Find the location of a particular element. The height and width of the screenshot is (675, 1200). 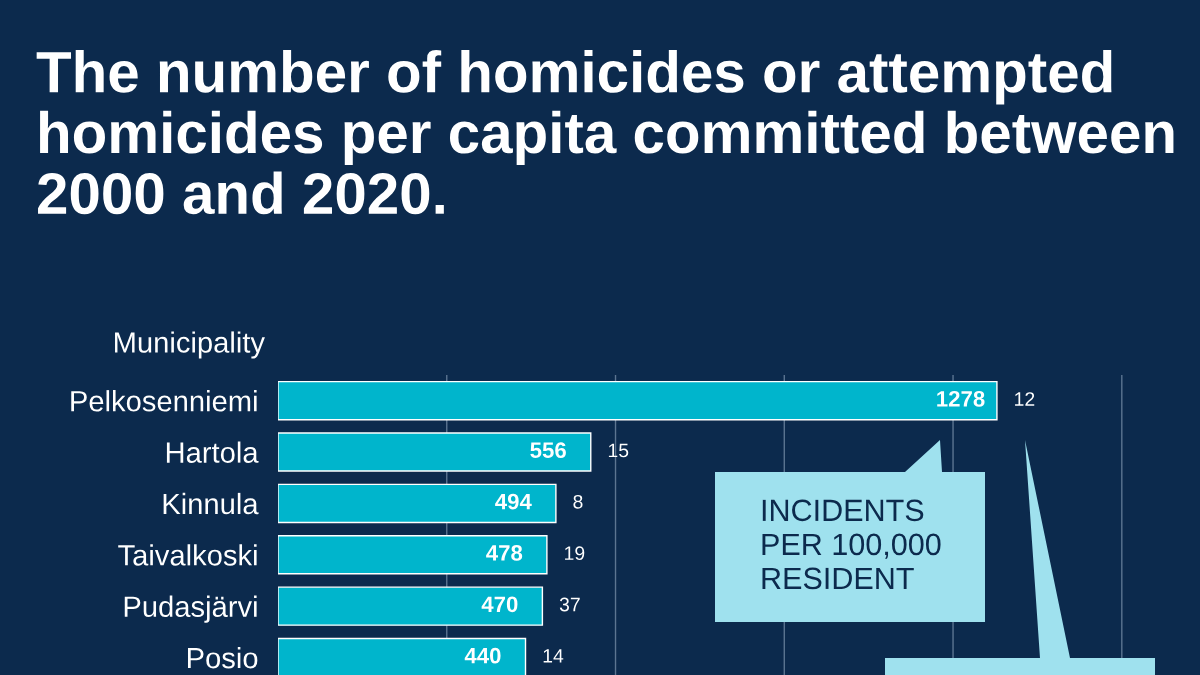

annotation: 37 is located at coordinates (569, 604).